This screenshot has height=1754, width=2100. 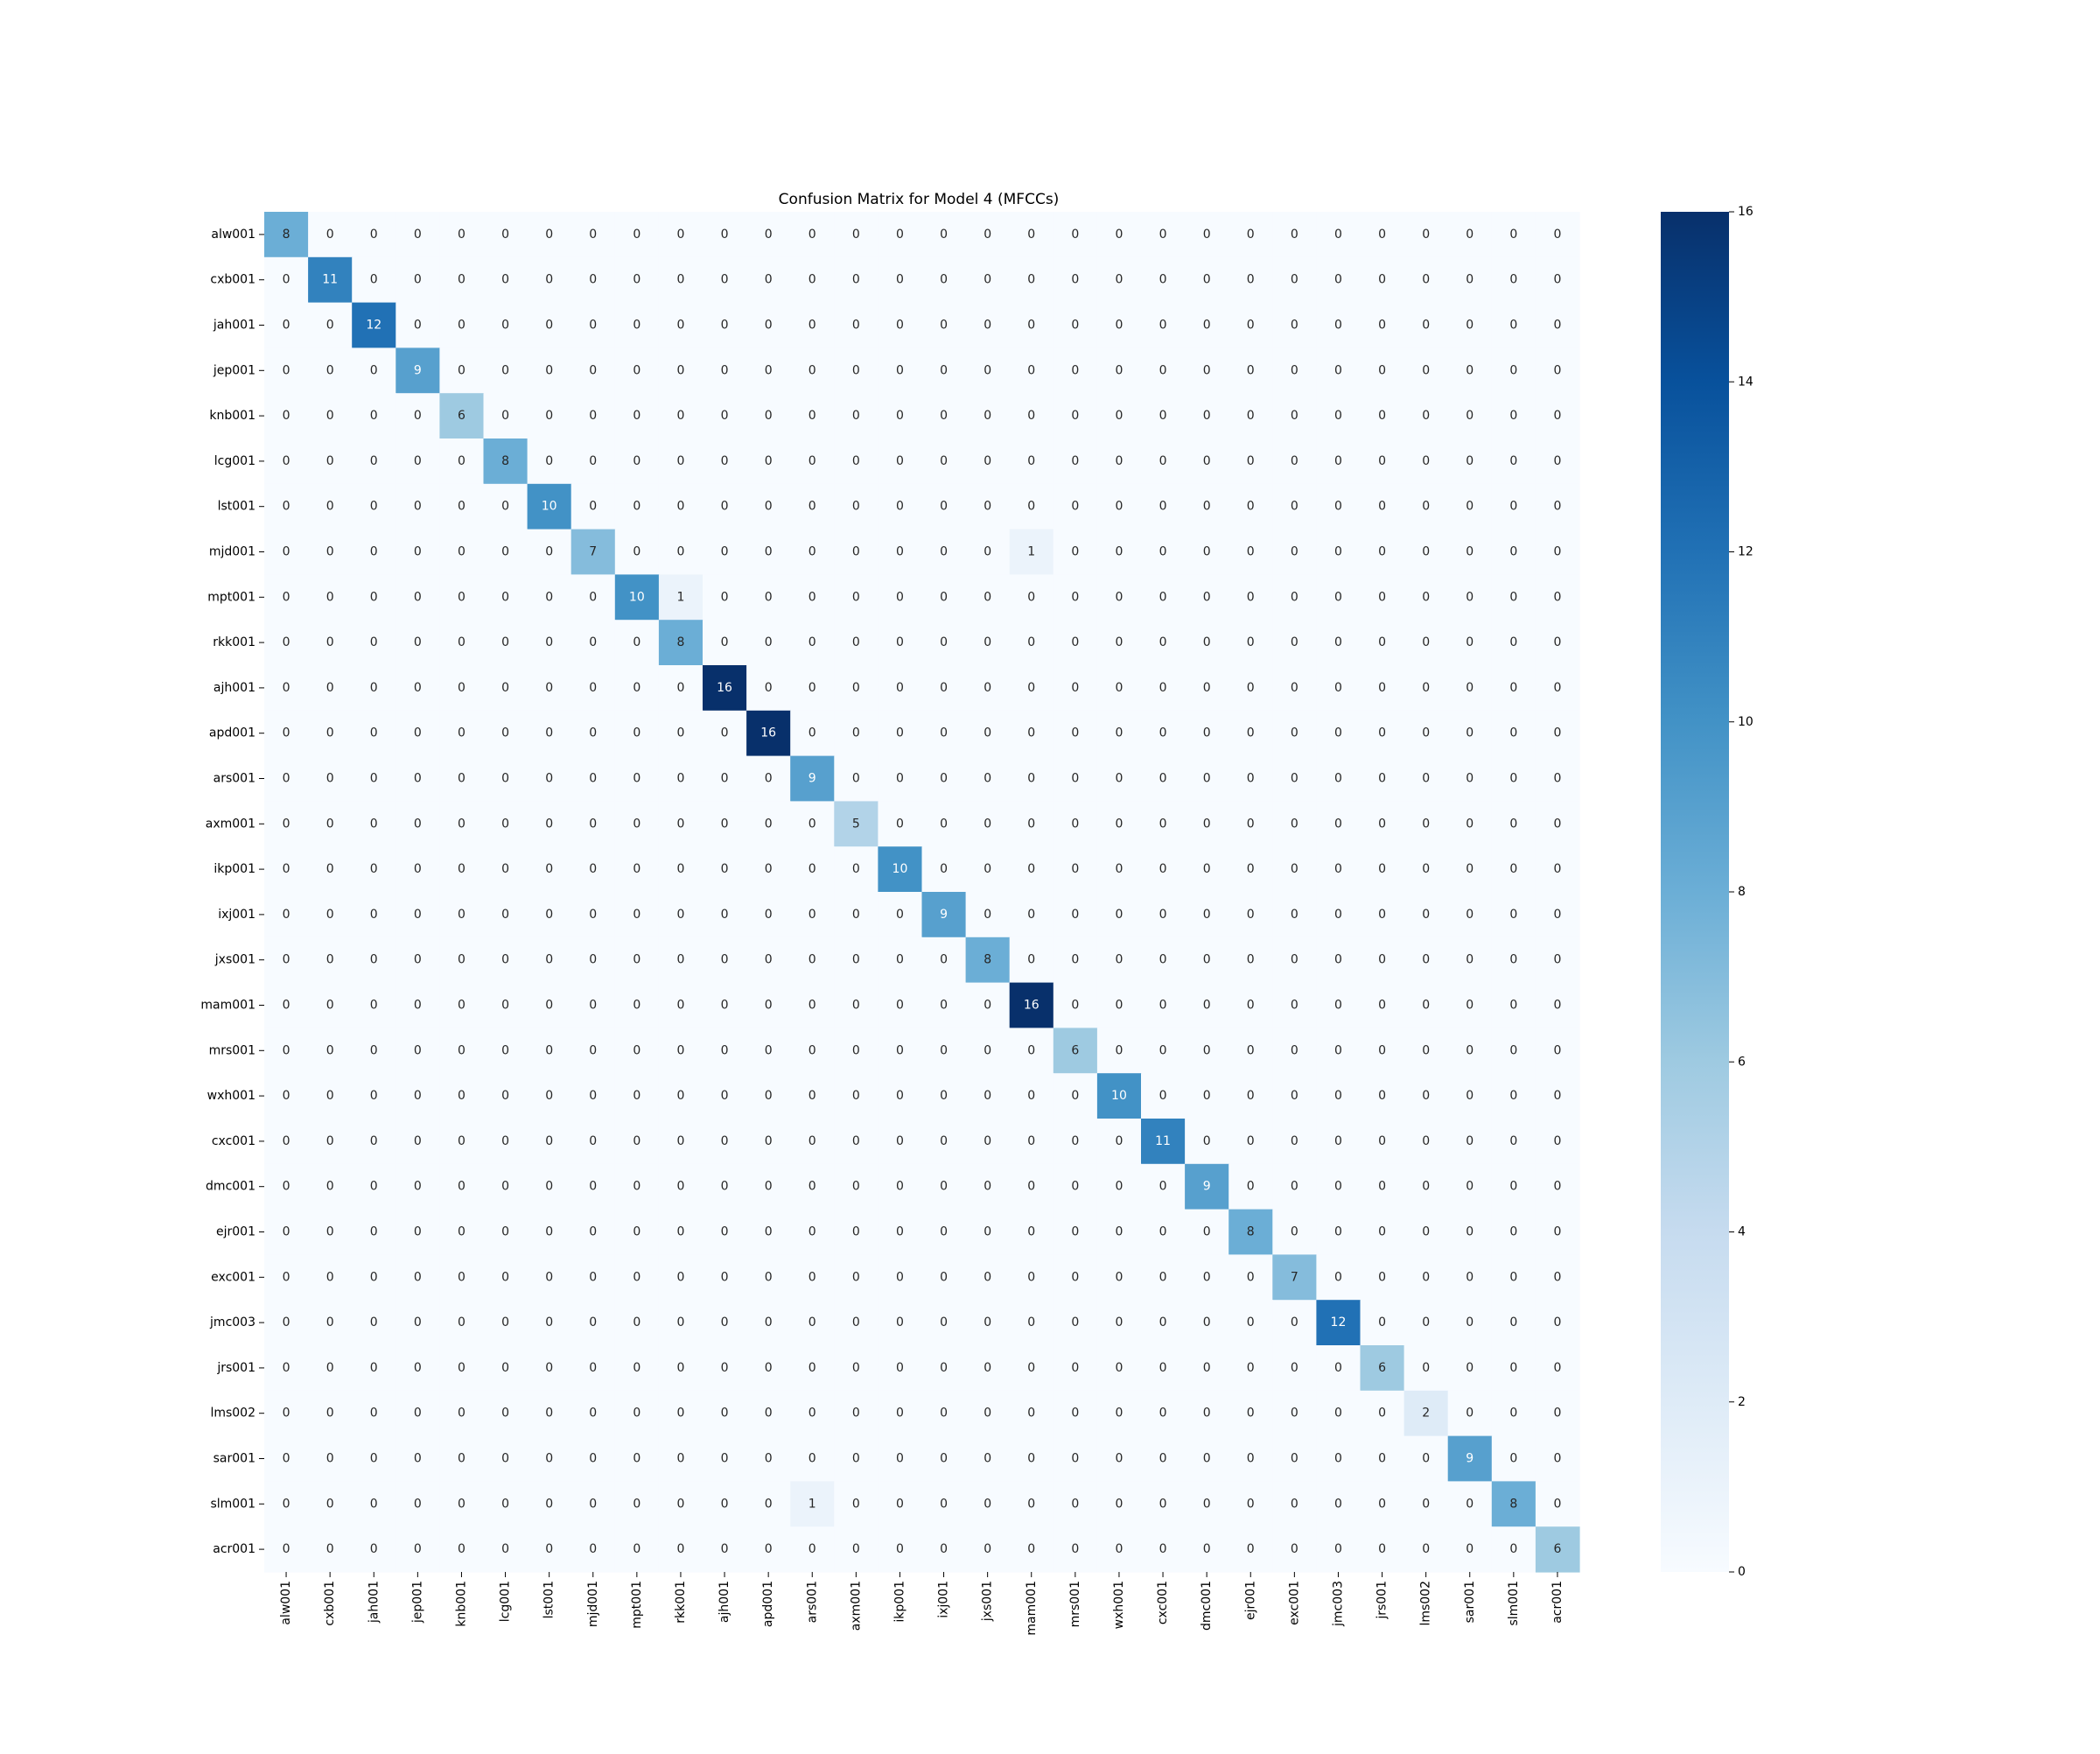 What do you see at coordinates (549, 507) in the screenshot?
I see `cell-value-label: 10` at bounding box center [549, 507].